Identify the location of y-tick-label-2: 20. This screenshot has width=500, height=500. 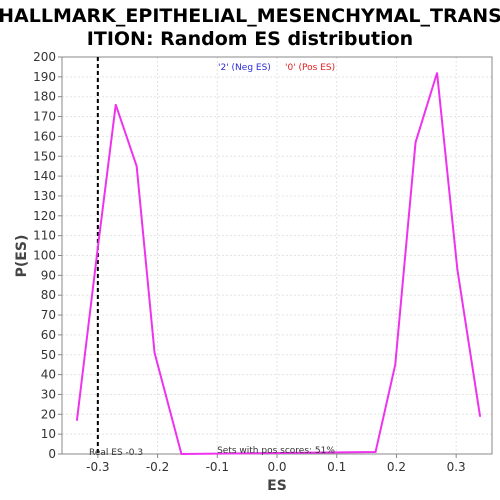
(48, 414).